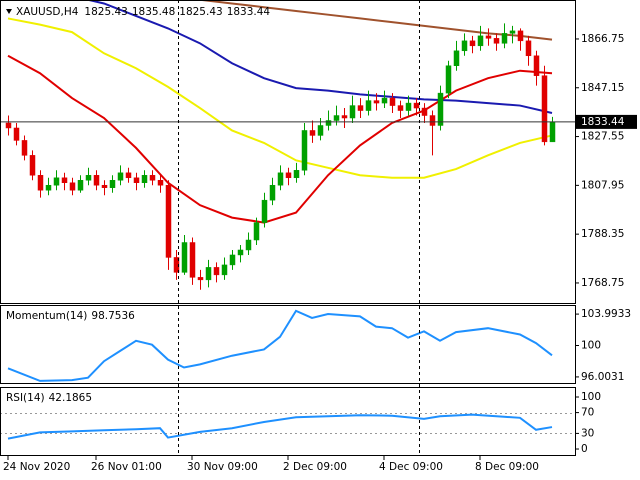  What do you see at coordinates (105, 12) in the screenshot?
I see `header-open: 1825.43` at bounding box center [105, 12].